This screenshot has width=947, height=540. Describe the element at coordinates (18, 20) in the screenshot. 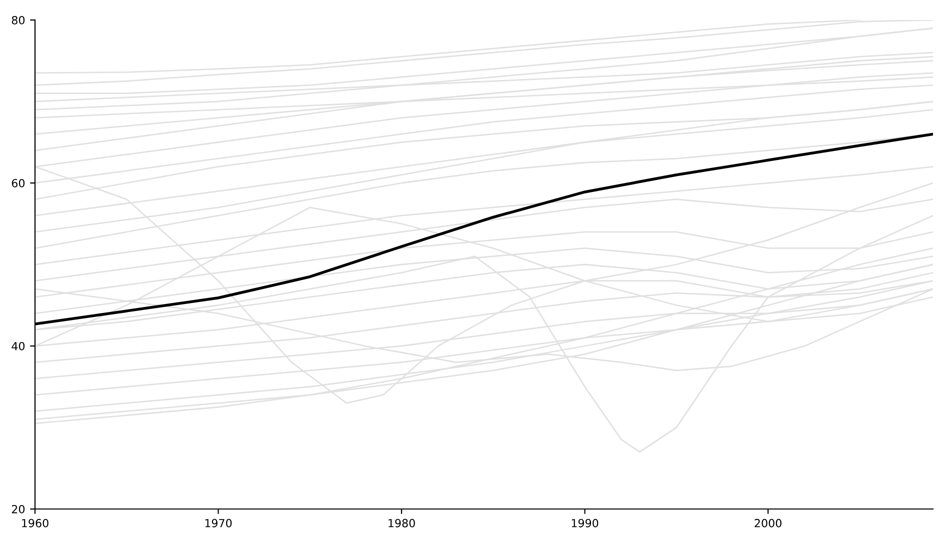

I see `y-tick-label: 80` at that location.